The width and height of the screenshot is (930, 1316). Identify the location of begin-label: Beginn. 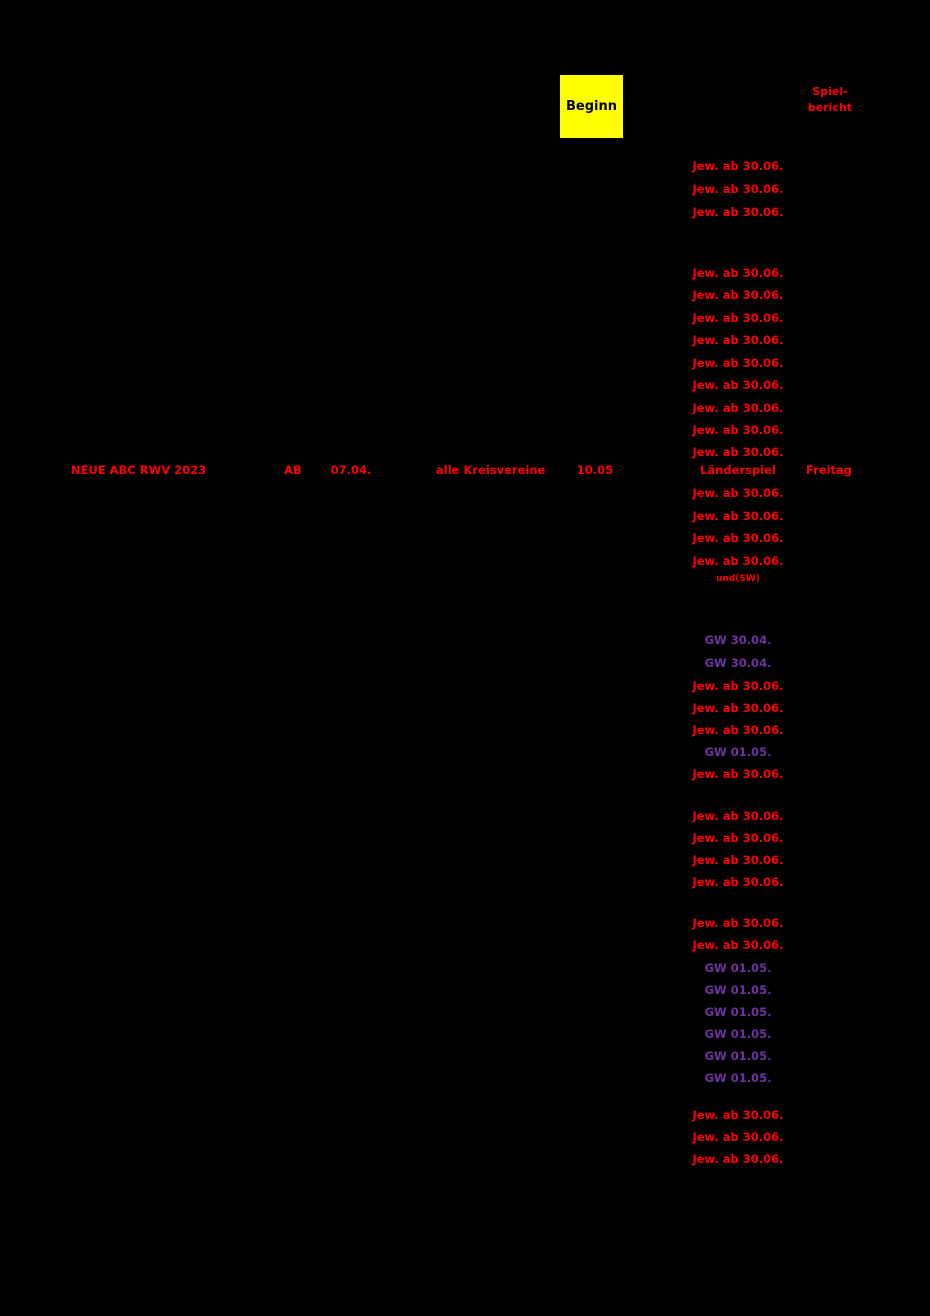
(591, 106).